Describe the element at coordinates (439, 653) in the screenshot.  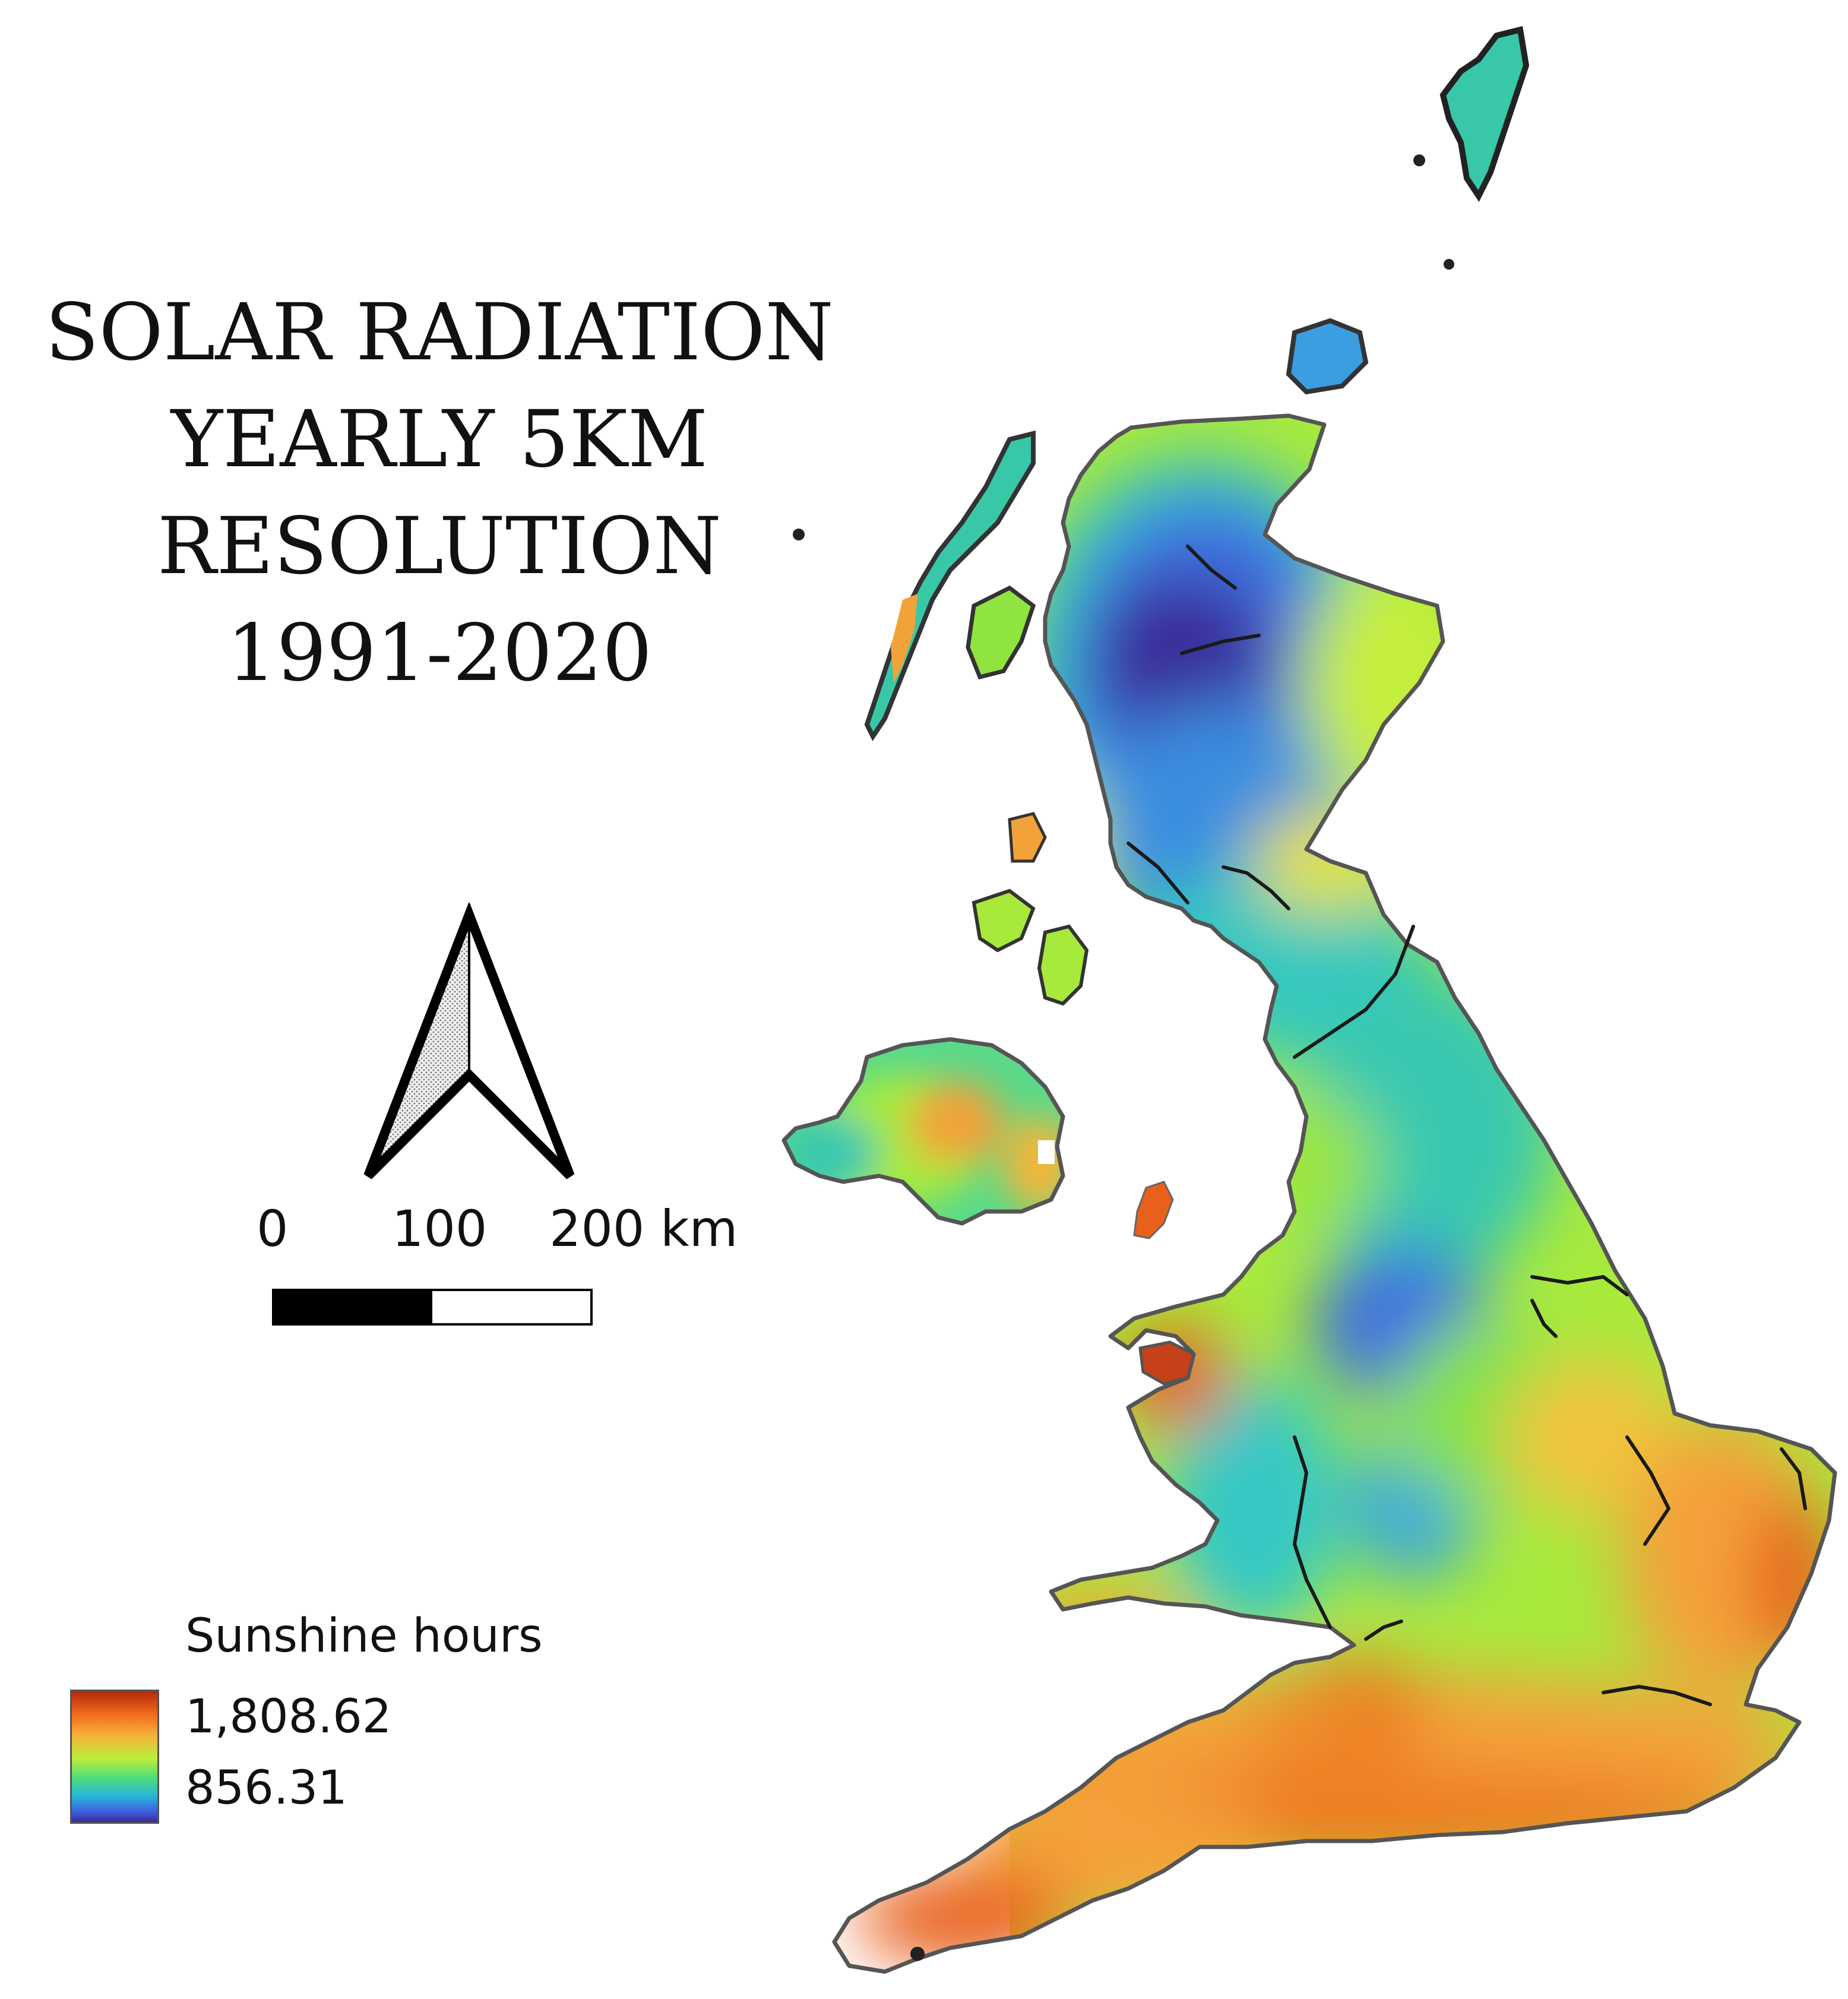
I see `title-line-4: 1991-2020` at that location.